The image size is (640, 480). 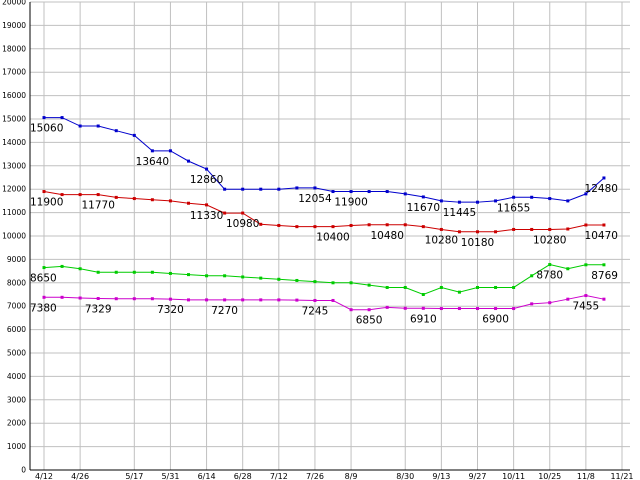 I want to click on x-tick-label: 9/13, so click(x=441, y=476).